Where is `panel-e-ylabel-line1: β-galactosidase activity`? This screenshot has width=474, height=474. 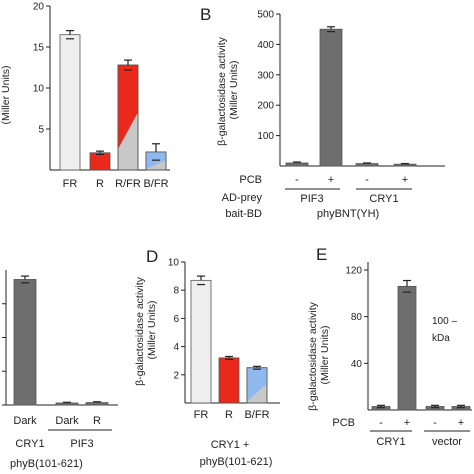
panel-e-ylabel-line1: β-galactosidase activity is located at coordinates (313, 356).